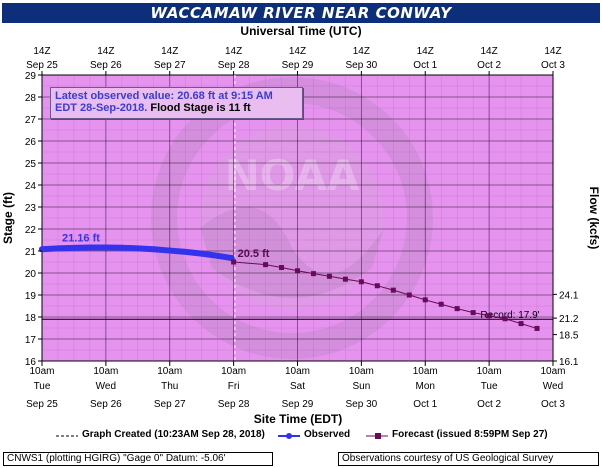 The height and width of the screenshot is (468, 602). What do you see at coordinates (200, 108) in the screenshot?
I see `flood-stage-text: Flood Stage is 11 ft` at bounding box center [200, 108].